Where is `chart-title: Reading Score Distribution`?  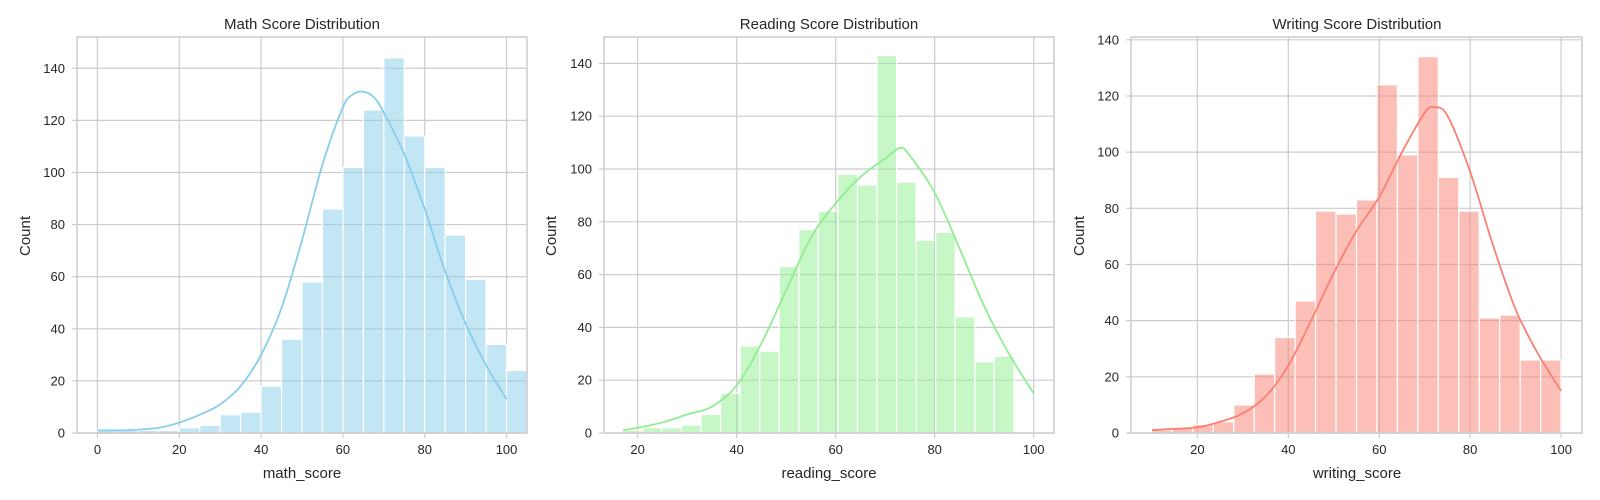
chart-title: Reading Score Distribution is located at coordinates (829, 24).